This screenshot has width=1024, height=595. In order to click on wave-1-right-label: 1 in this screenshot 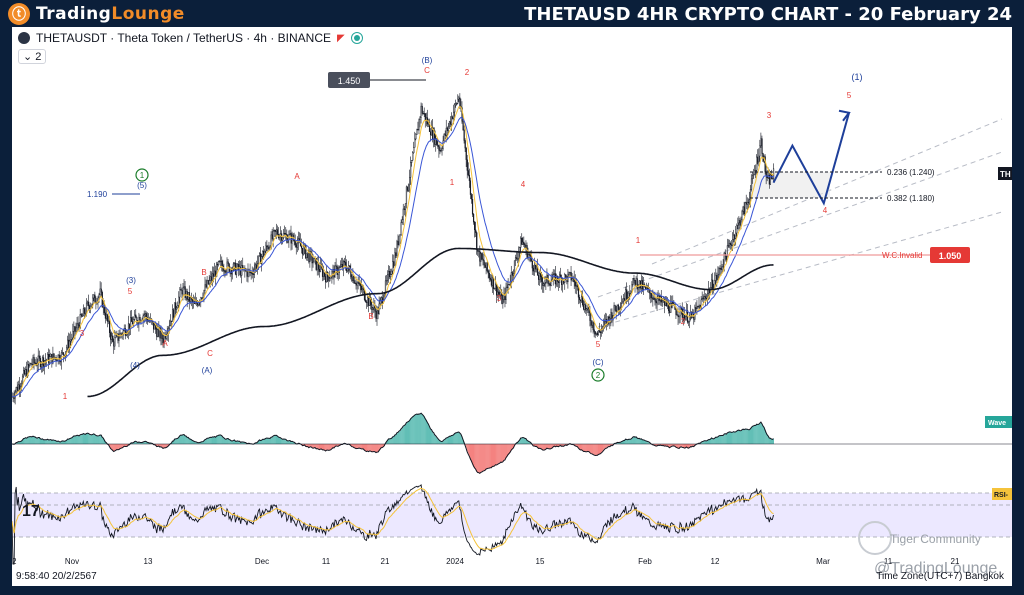, I will do `click(638, 240)`.